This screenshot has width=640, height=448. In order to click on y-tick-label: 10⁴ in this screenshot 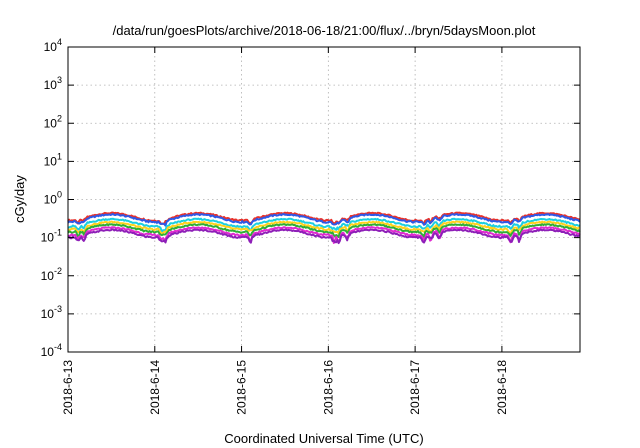, I will do `click(53, 45)`.